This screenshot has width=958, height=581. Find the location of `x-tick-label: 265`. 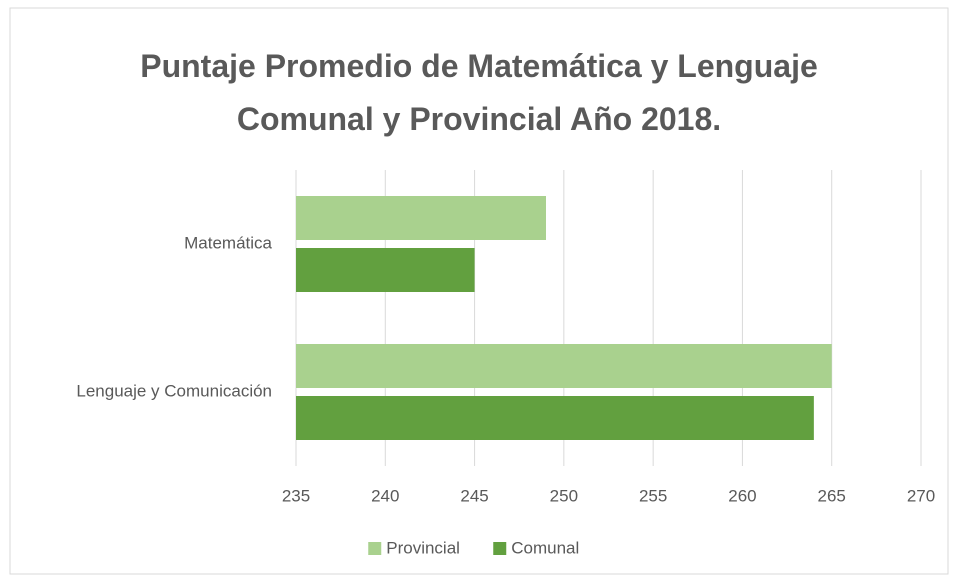

x-tick-label: 265 is located at coordinates (832, 495).